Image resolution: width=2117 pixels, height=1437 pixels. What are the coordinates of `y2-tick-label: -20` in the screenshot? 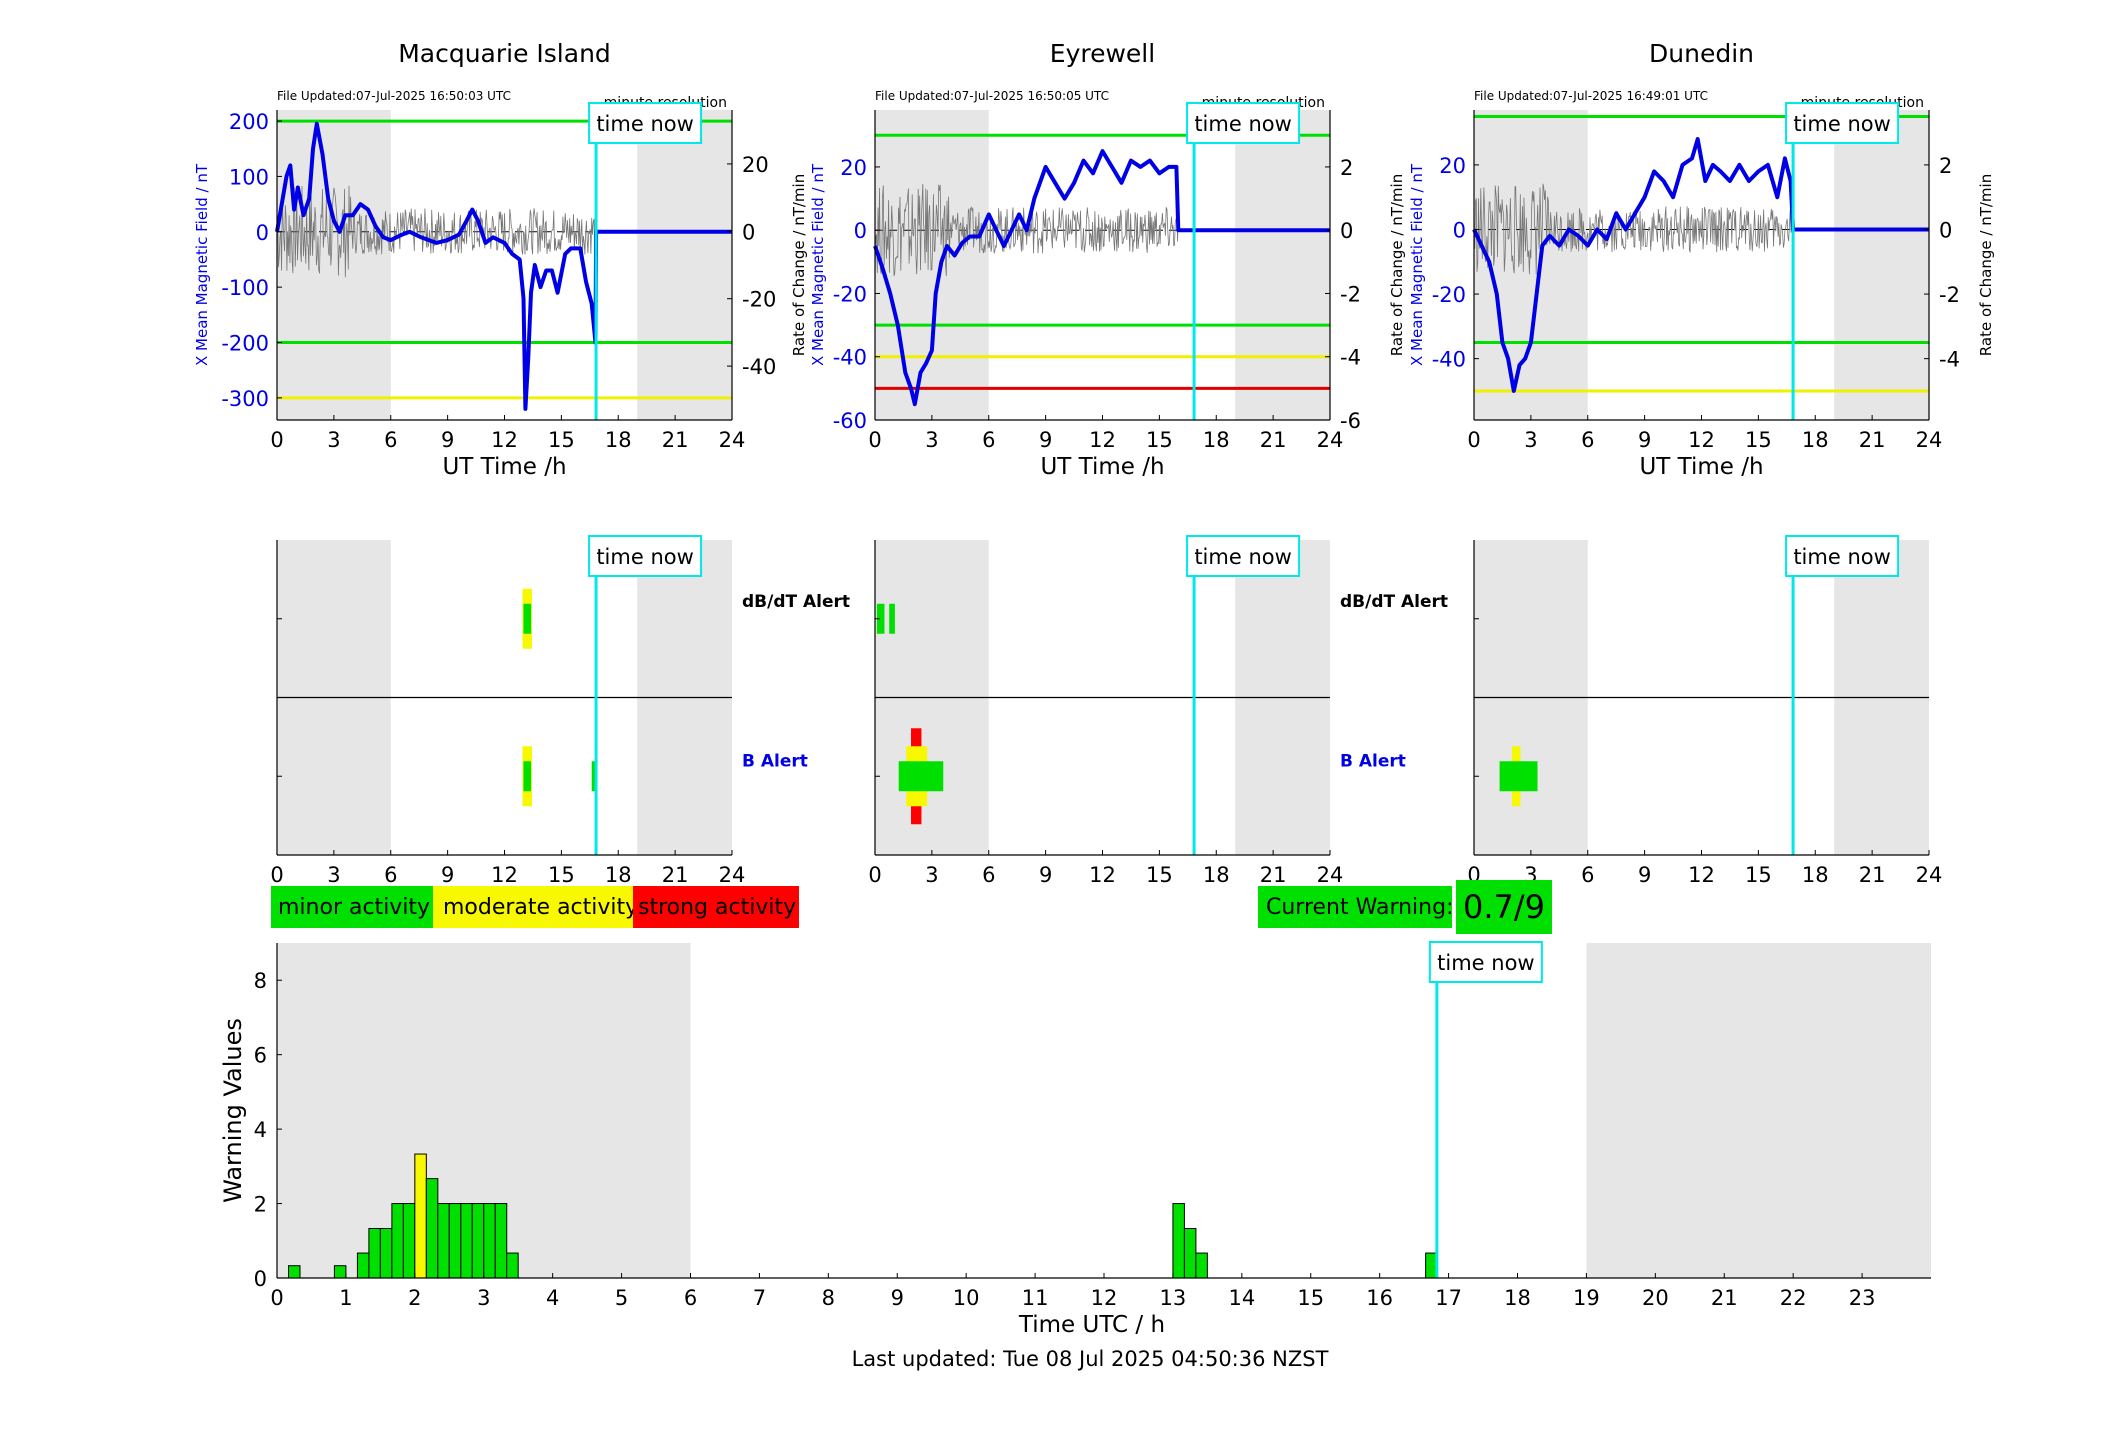 It's located at (759, 300).